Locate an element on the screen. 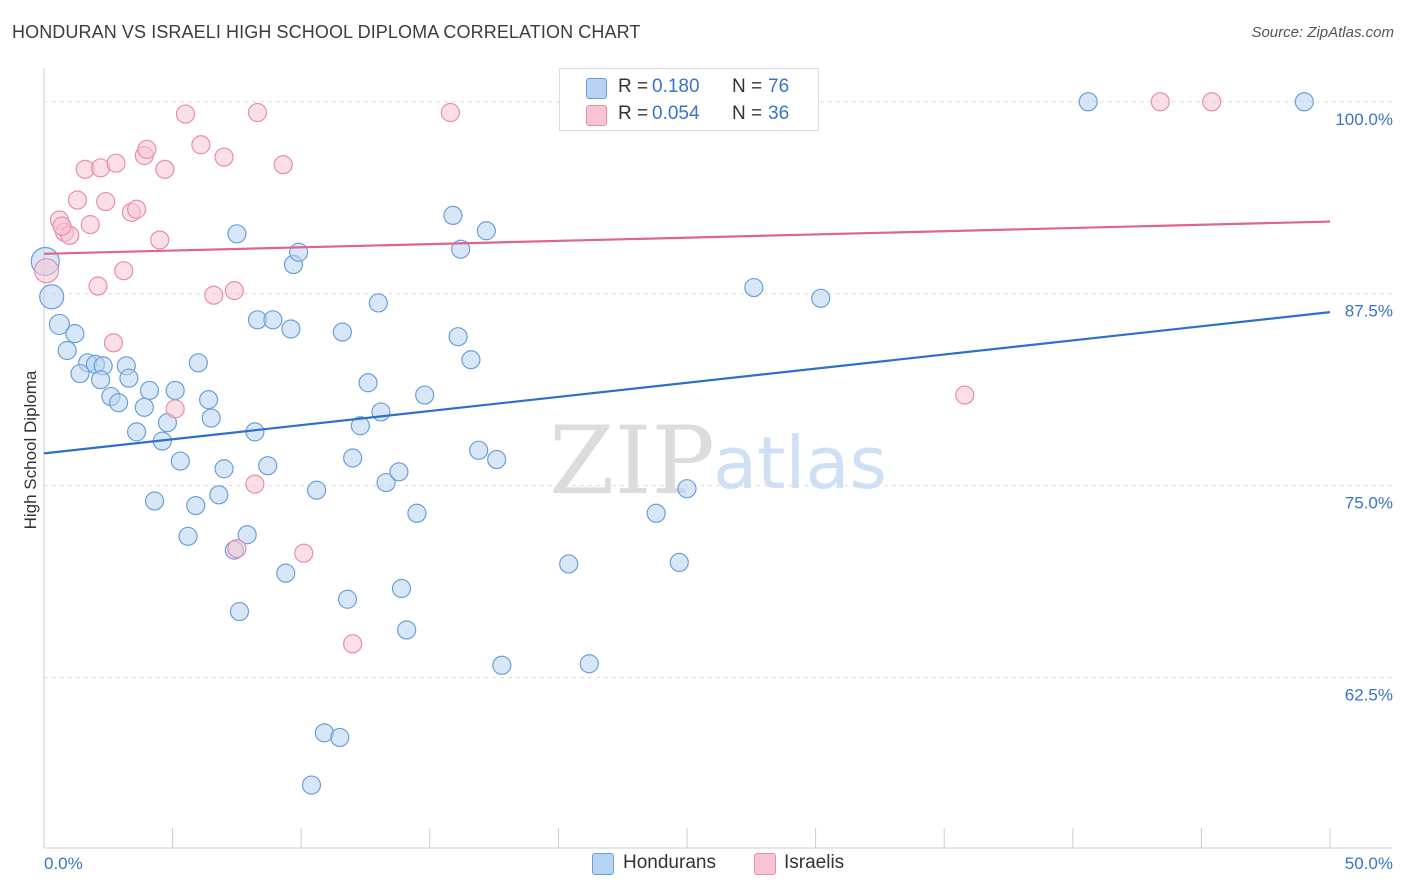 This screenshot has height=892, width=1406. chart-source: Source: ZipAtlas.com is located at coordinates (1322, 32).